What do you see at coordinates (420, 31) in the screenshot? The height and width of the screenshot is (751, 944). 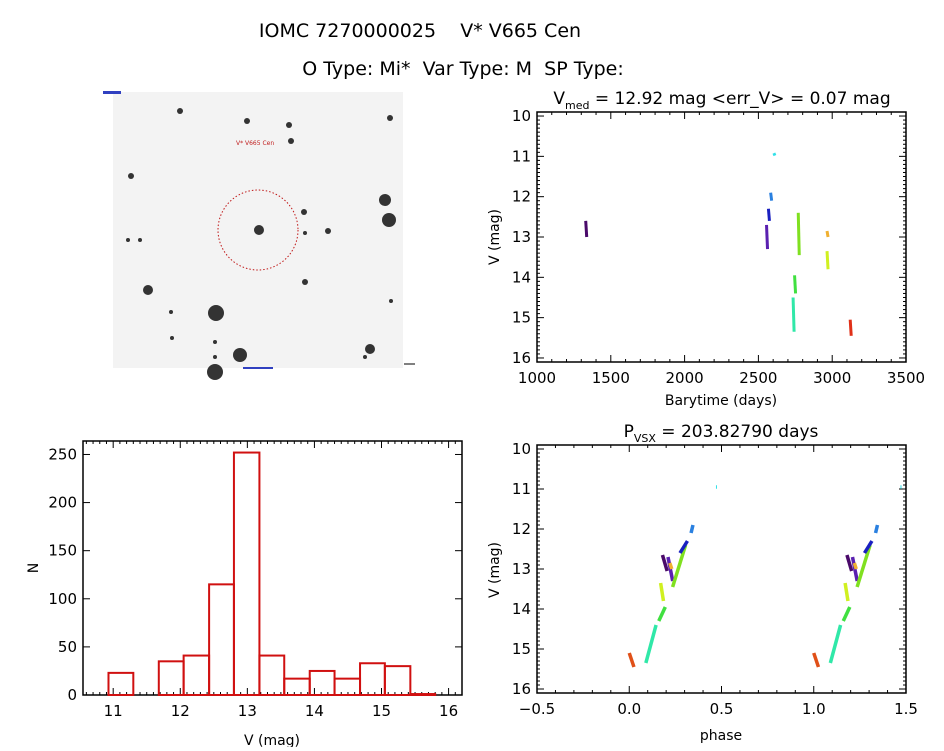 I see `object-title: IOMC 7270000025 V* V665 Cen` at bounding box center [420, 31].